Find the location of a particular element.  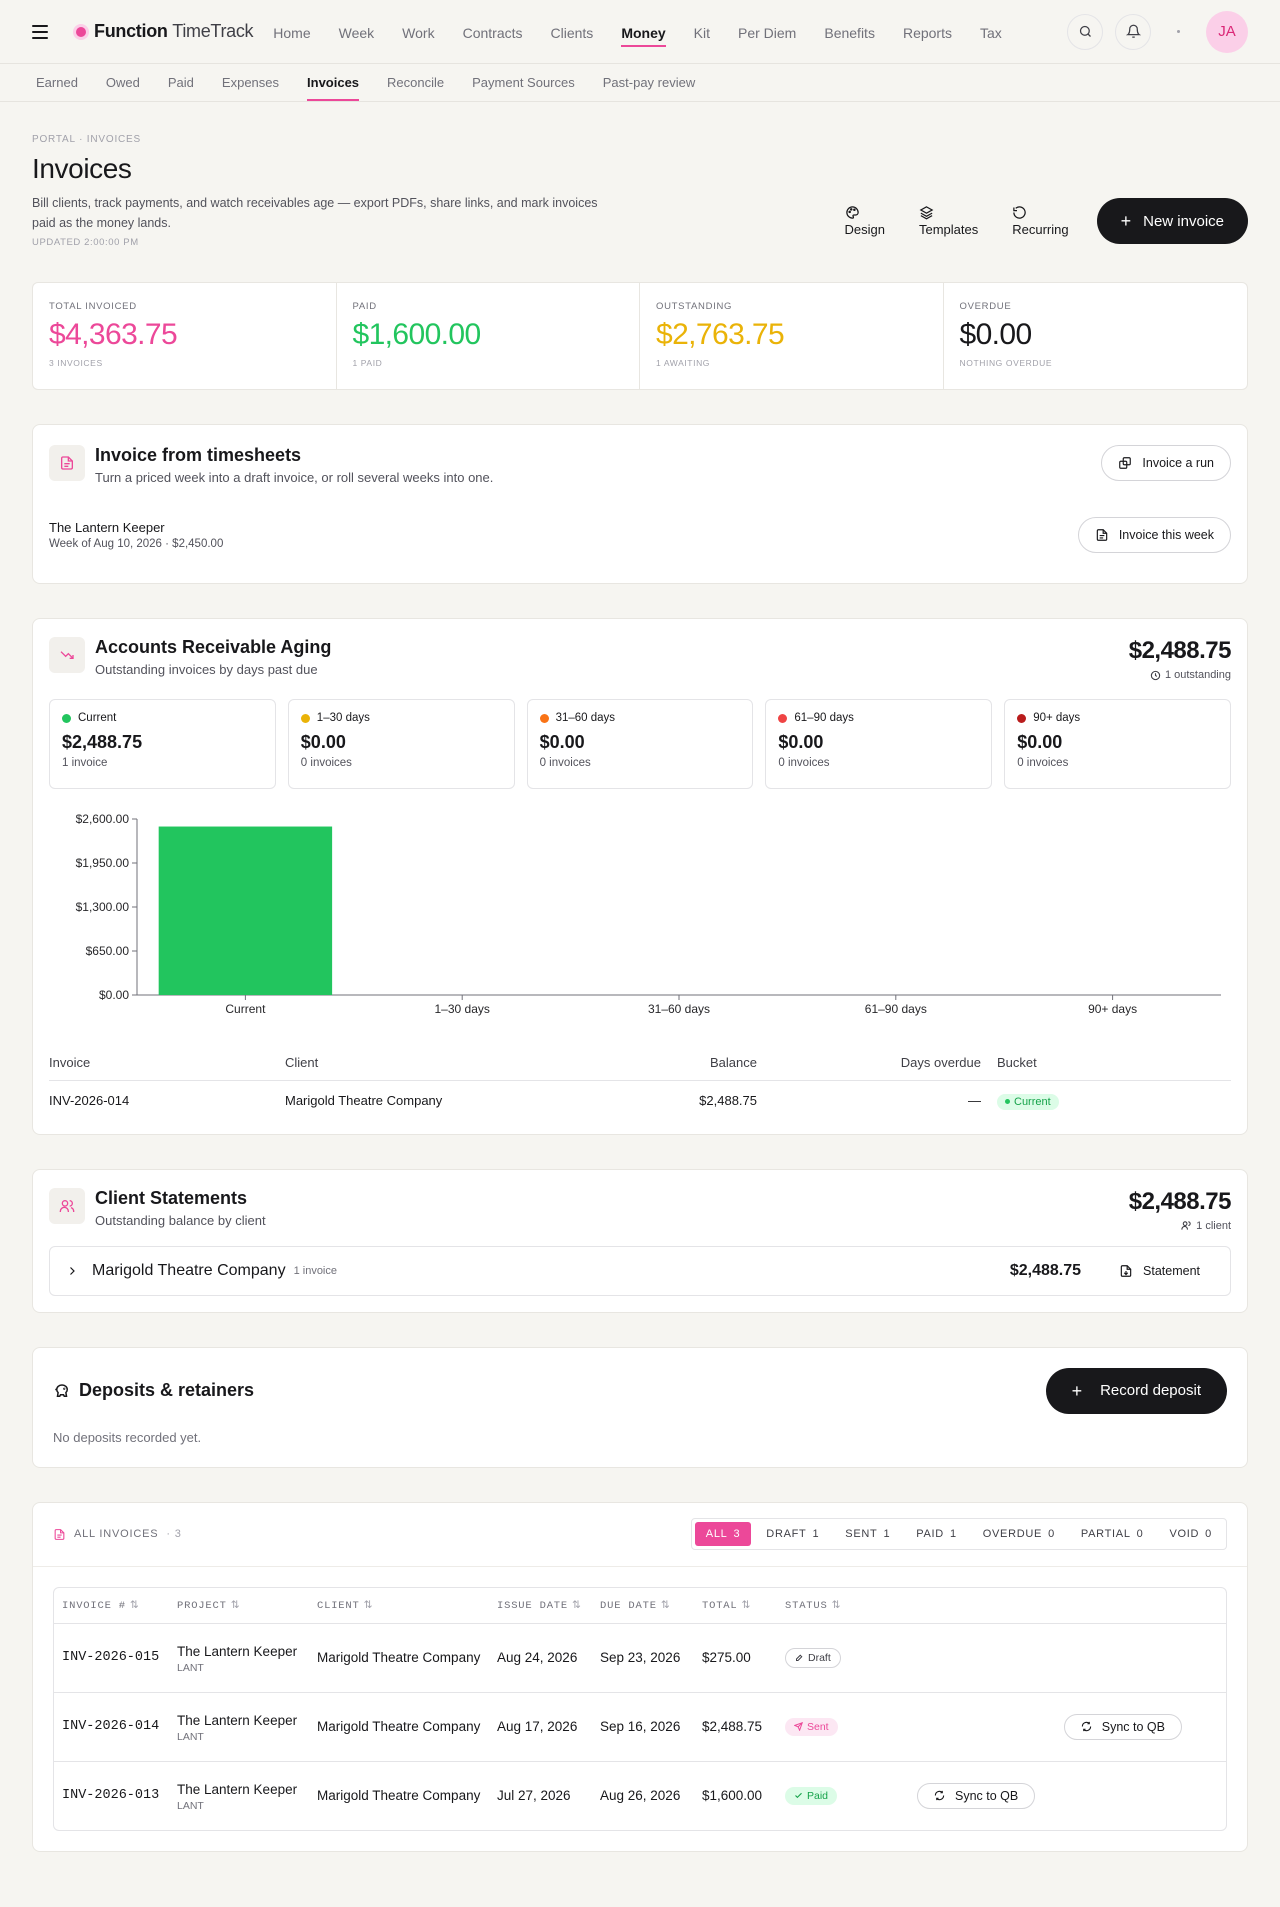

edit-icon is located at coordinates (799, 1657).